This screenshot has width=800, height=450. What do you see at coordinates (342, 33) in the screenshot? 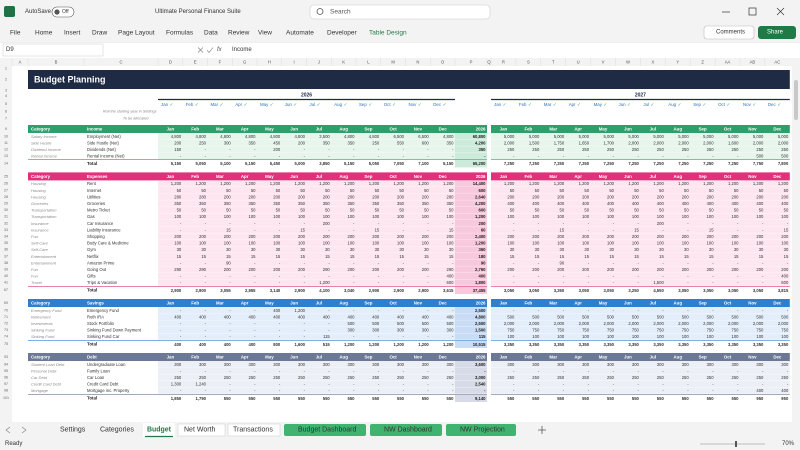
I see `menu-item: Developer` at bounding box center [342, 33].